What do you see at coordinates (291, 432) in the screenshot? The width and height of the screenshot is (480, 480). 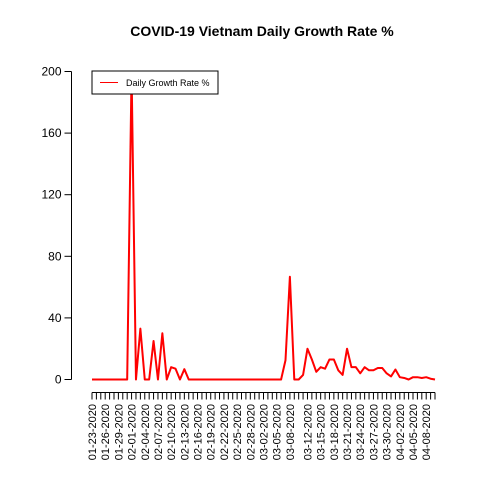 I see `x-tick-label: 03-08-2020` at bounding box center [291, 432].